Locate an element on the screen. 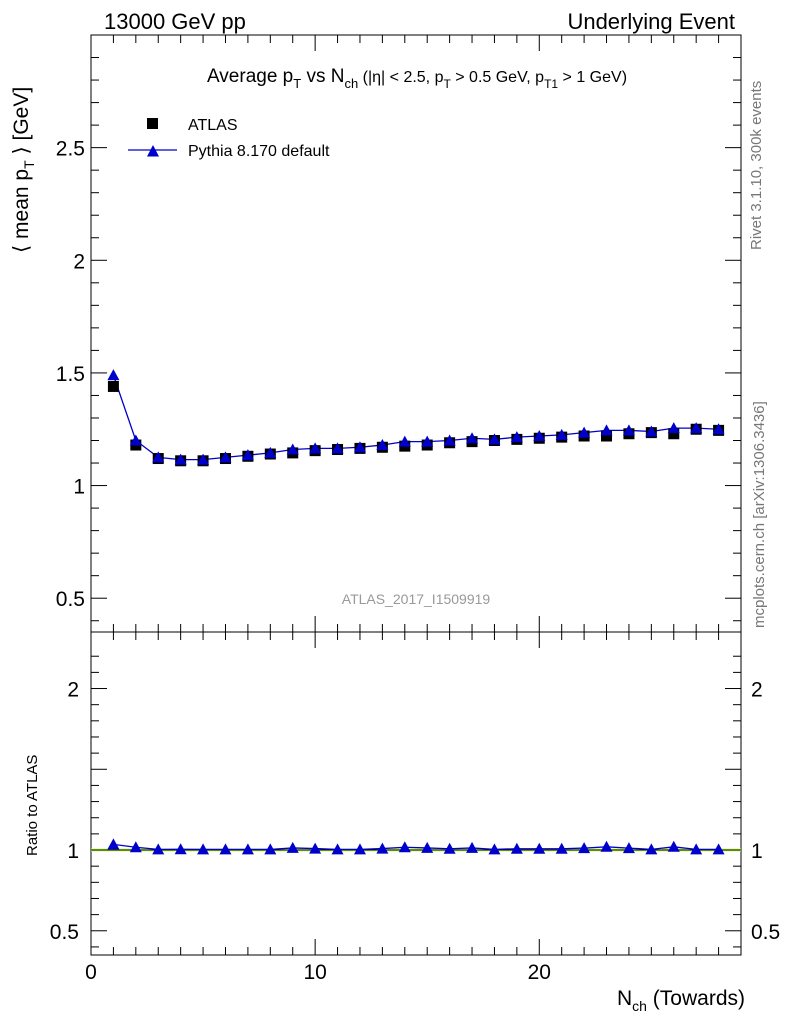  main-y-tick-label: 1.5 is located at coordinates (70, 374).